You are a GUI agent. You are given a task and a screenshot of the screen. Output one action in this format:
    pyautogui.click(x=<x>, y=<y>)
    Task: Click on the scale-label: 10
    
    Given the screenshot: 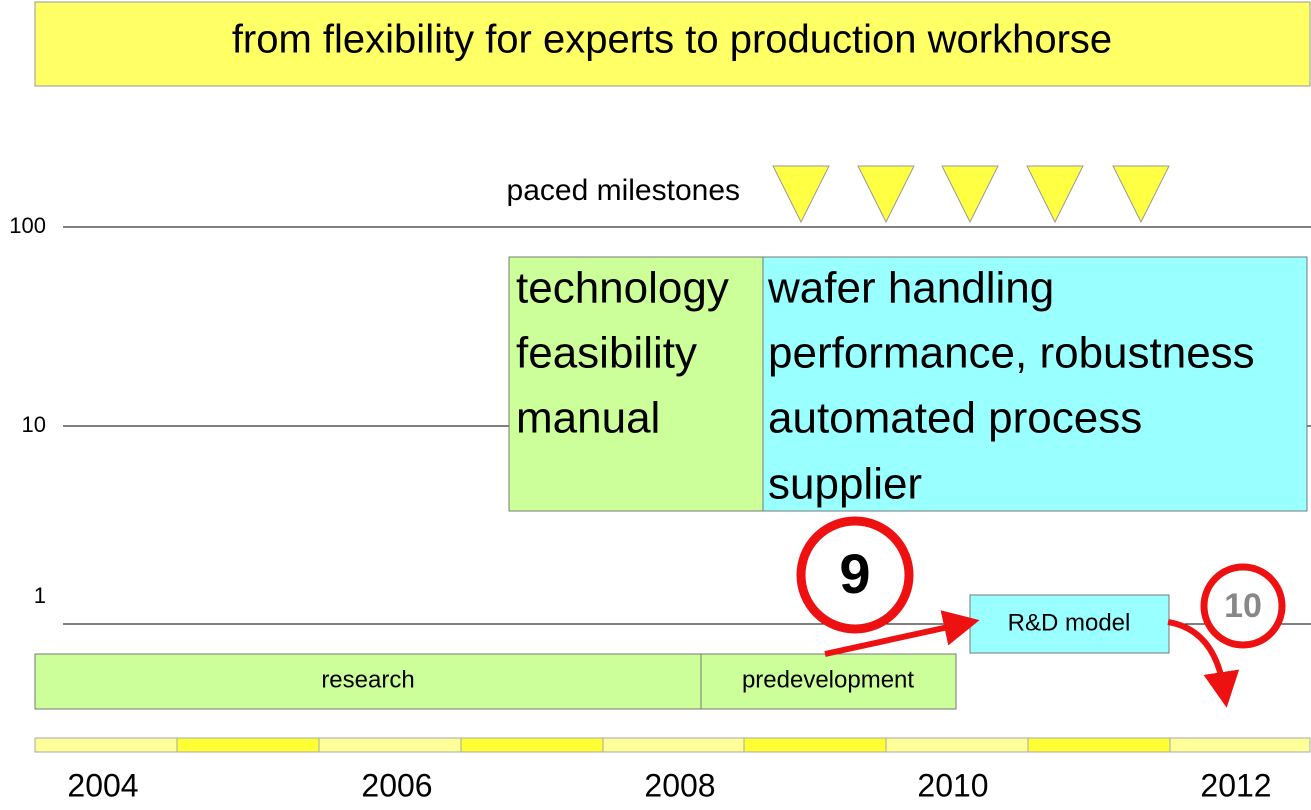 What is the action you would take?
    pyautogui.click(x=34, y=424)
    